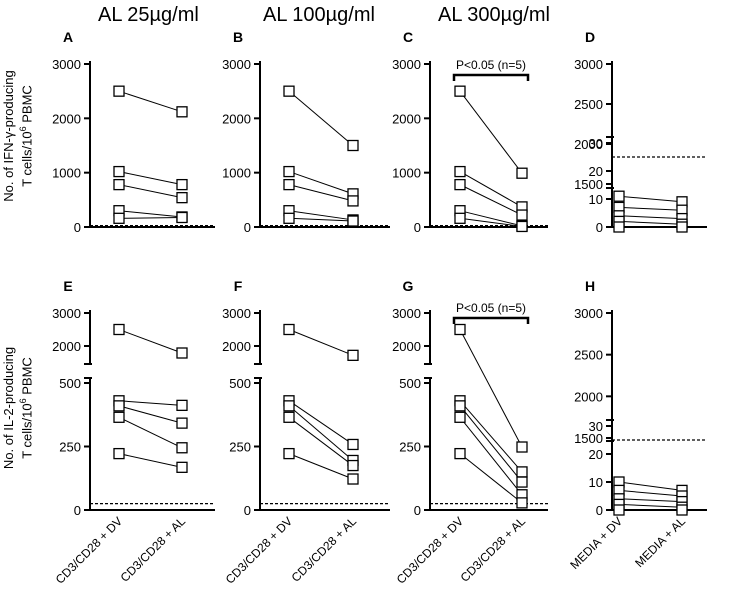  What do you see at coordinates (460, 91) in the screenshot?
I see `panel-c-series-1-point-dv` at bounding box center [460, 91].